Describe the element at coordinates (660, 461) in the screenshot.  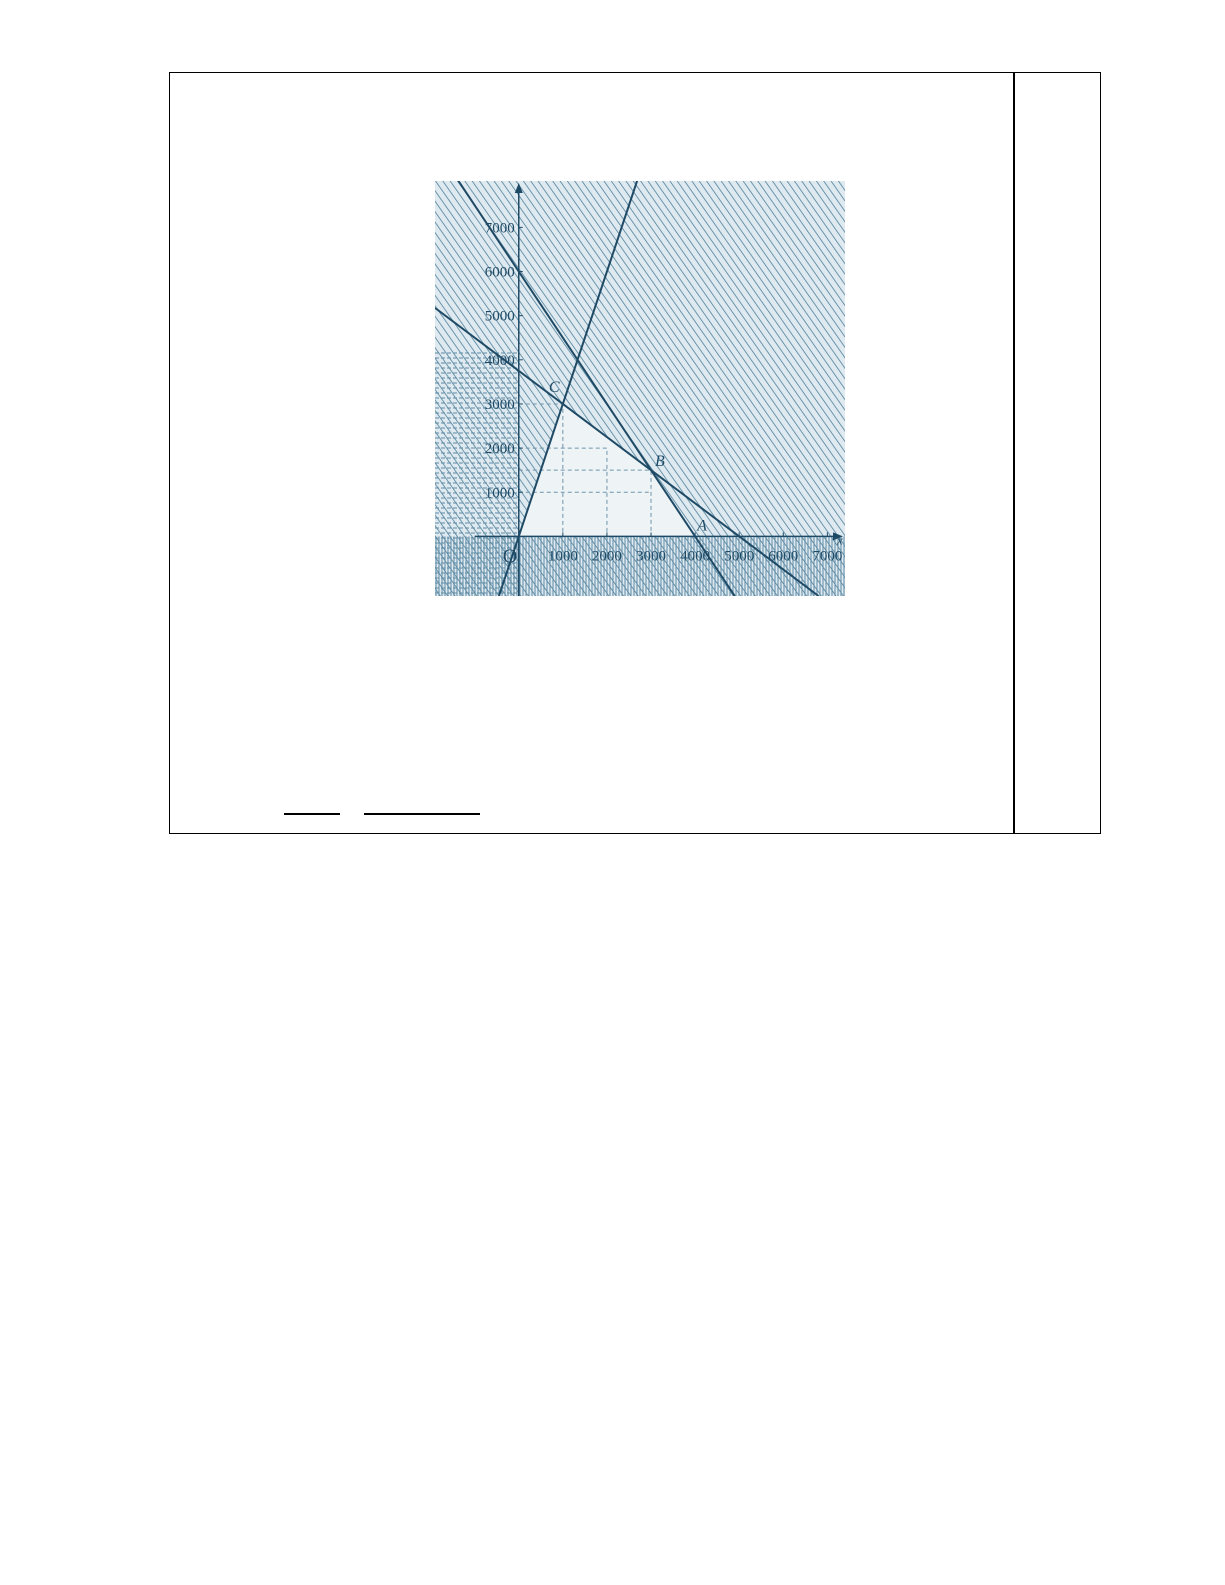
I see `vertex-label-B: B` at that location.